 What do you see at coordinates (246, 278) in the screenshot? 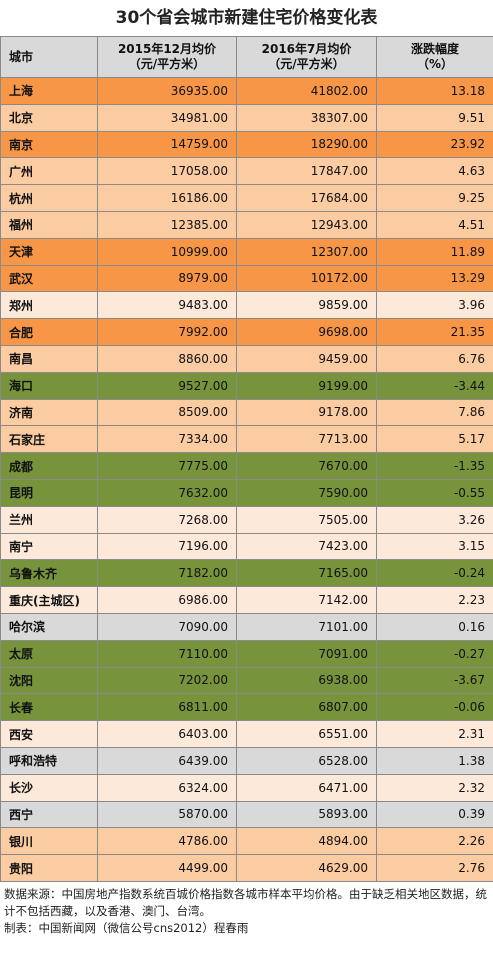
I see `table-row: 武汉 8979.00 10172.00 13.29` at bounding box center [246, 278].